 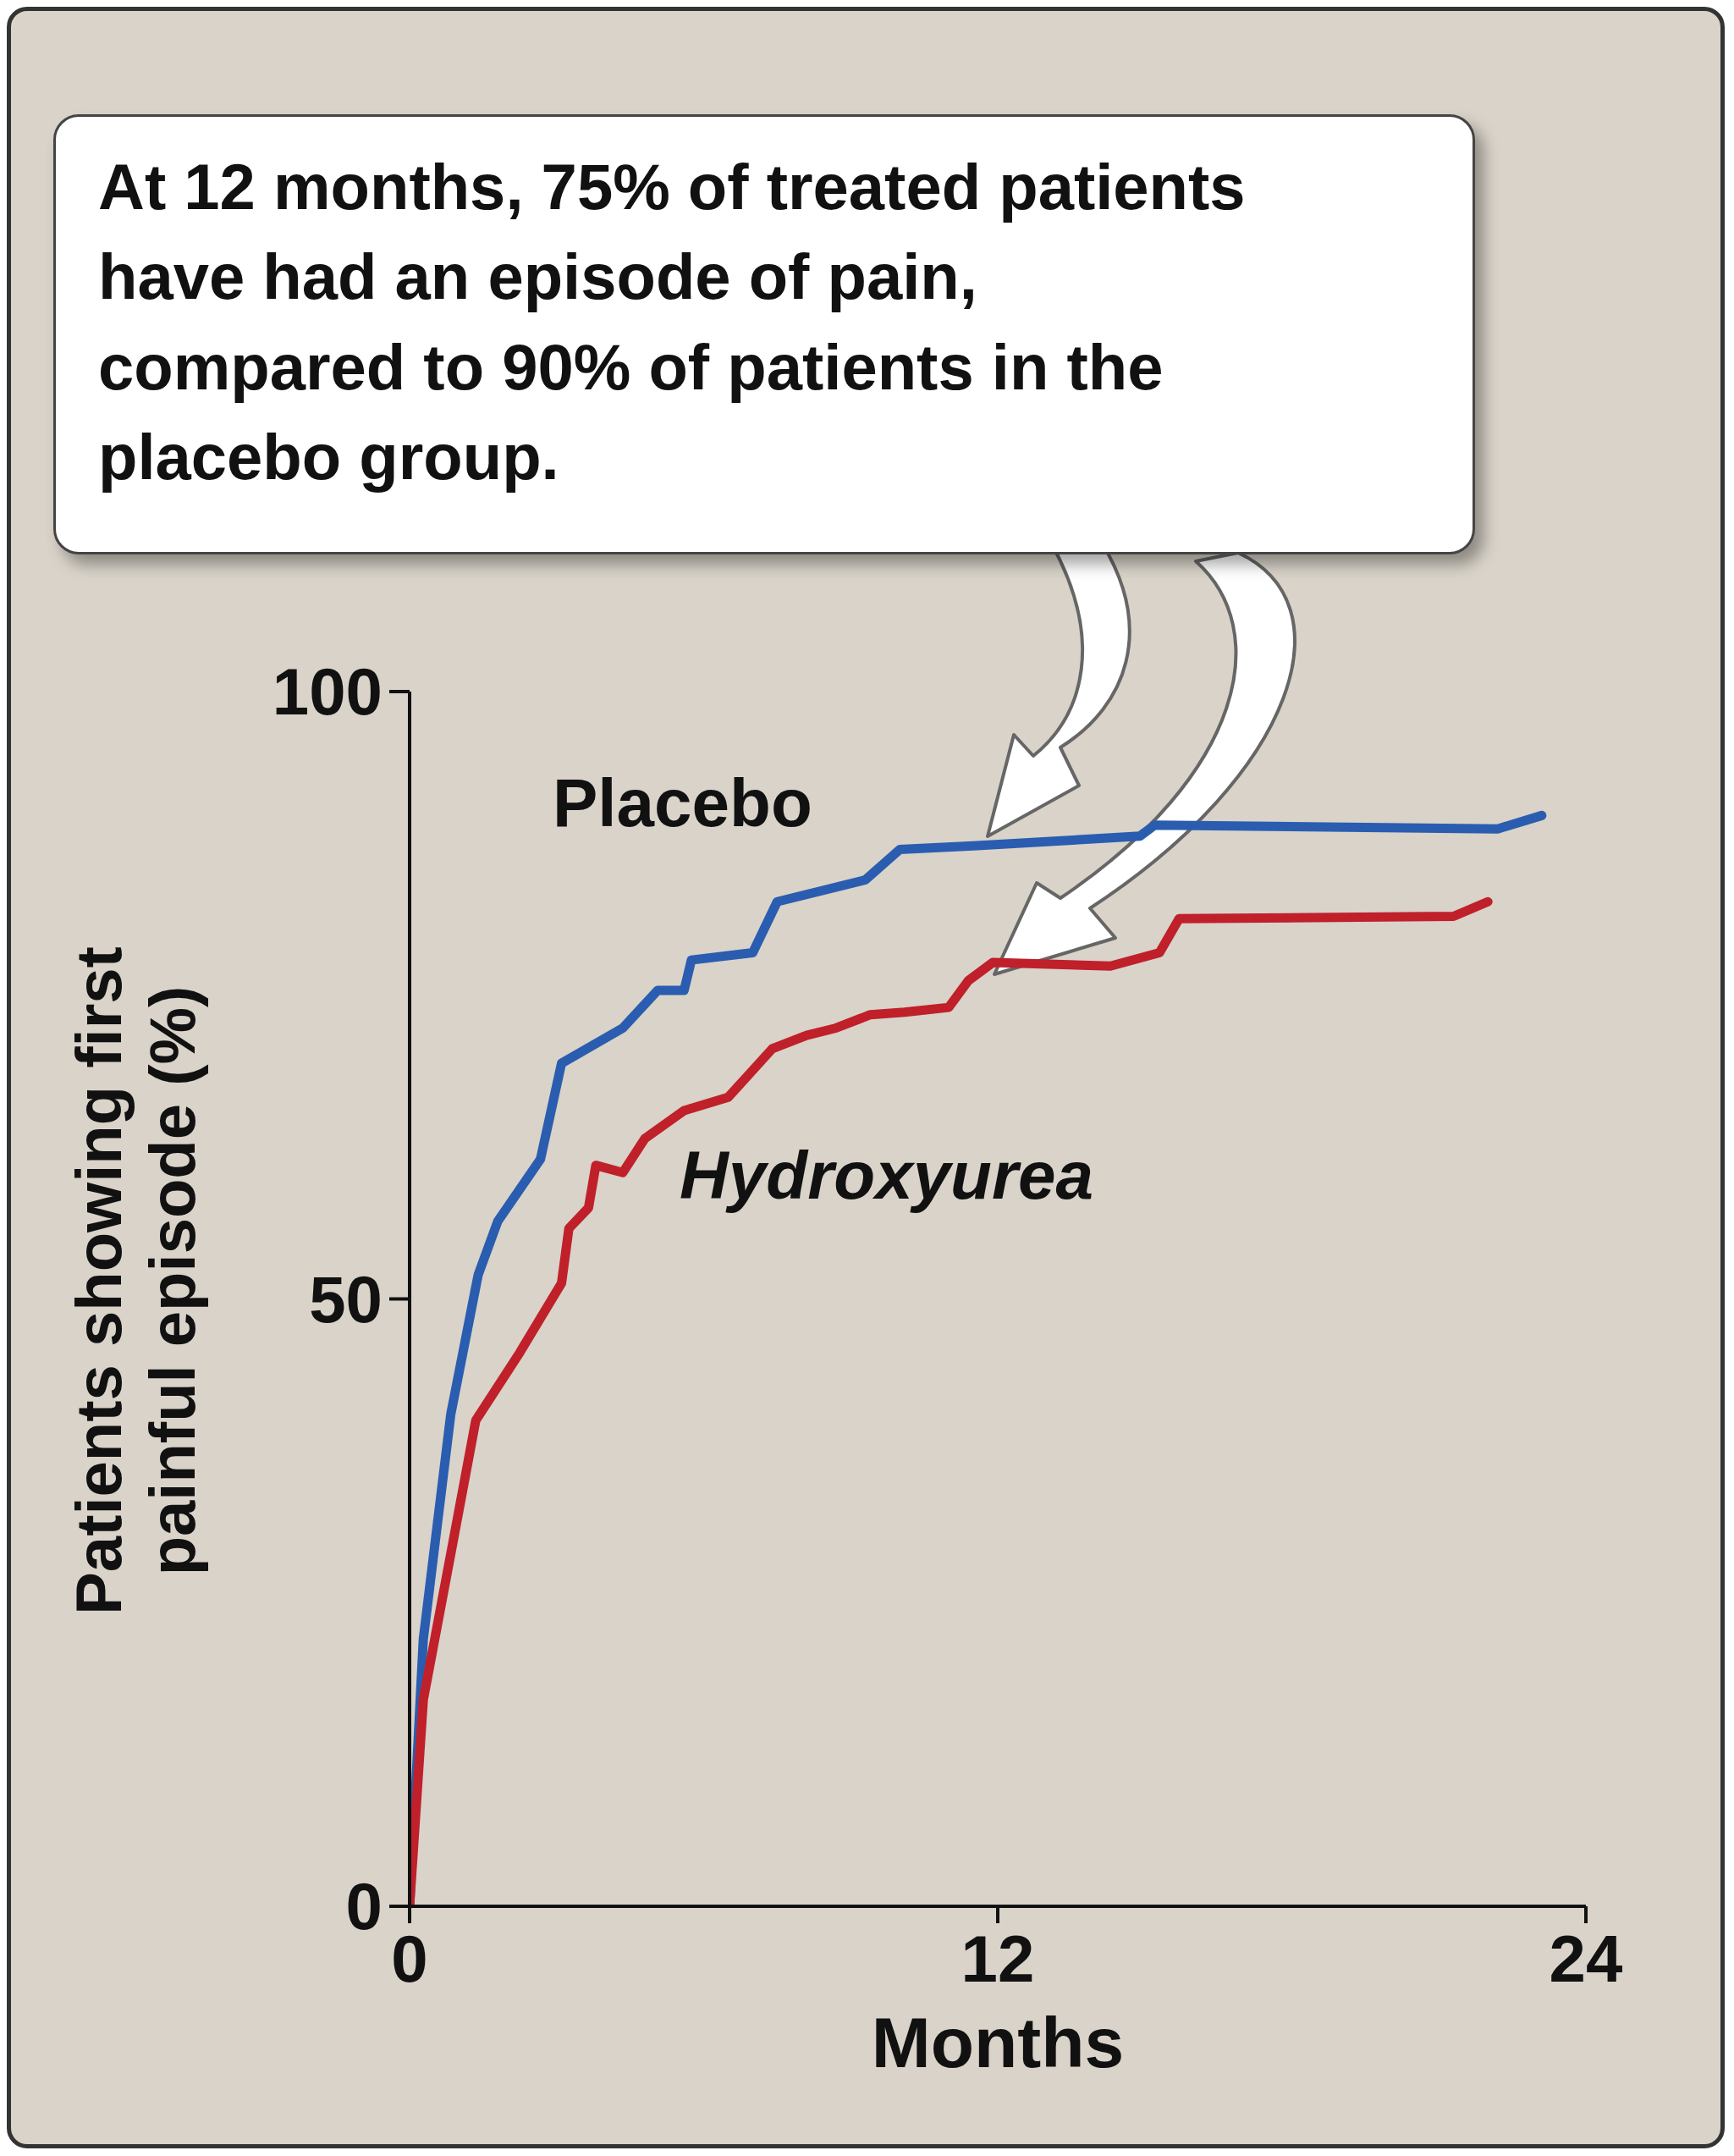 What do you see at coordinates (327, 691) in the screenshot?
I see `y-tick-label: 100` at bounding box center [327, 691].